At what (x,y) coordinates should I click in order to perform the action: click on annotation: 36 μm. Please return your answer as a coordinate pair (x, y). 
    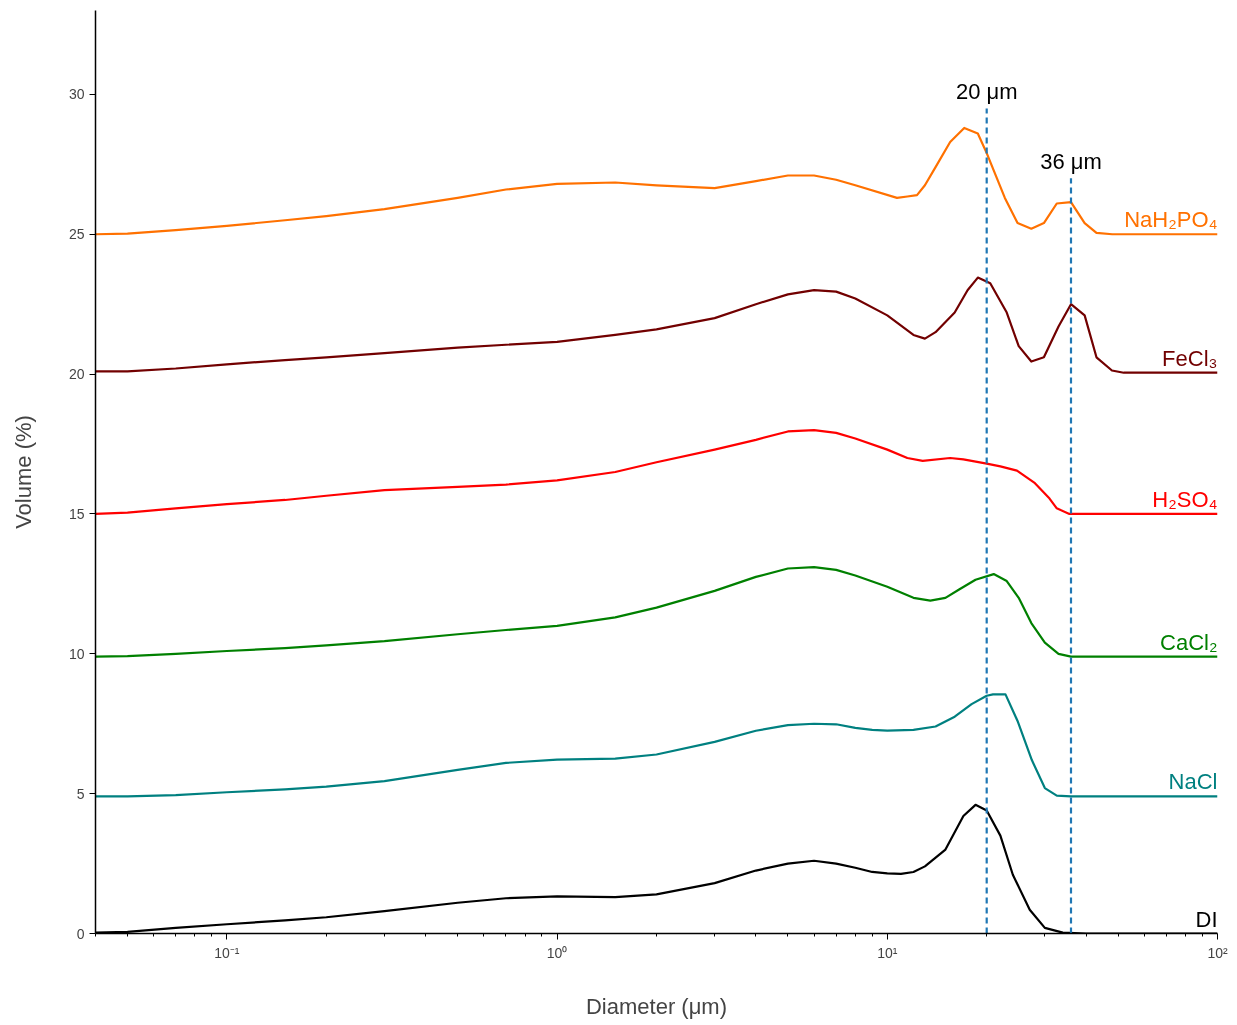
    Looking at the image, I should click on (1071, 162).